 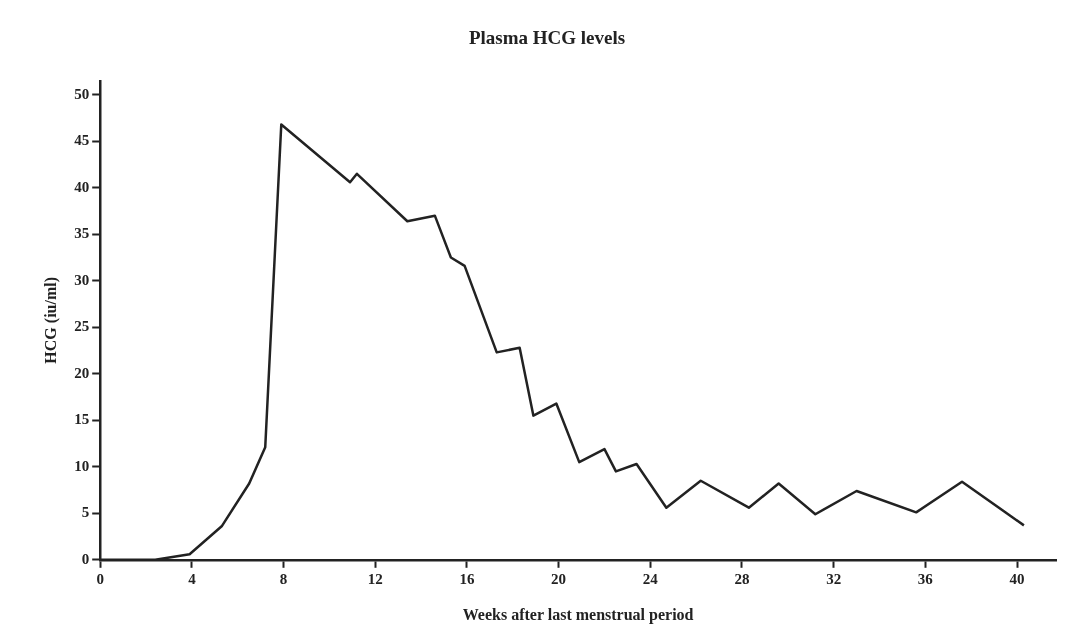 What do you see at coordinates (742, 578) in the screenshot?
I see `x-tick-label: 28` at bounding box center [742, 578].